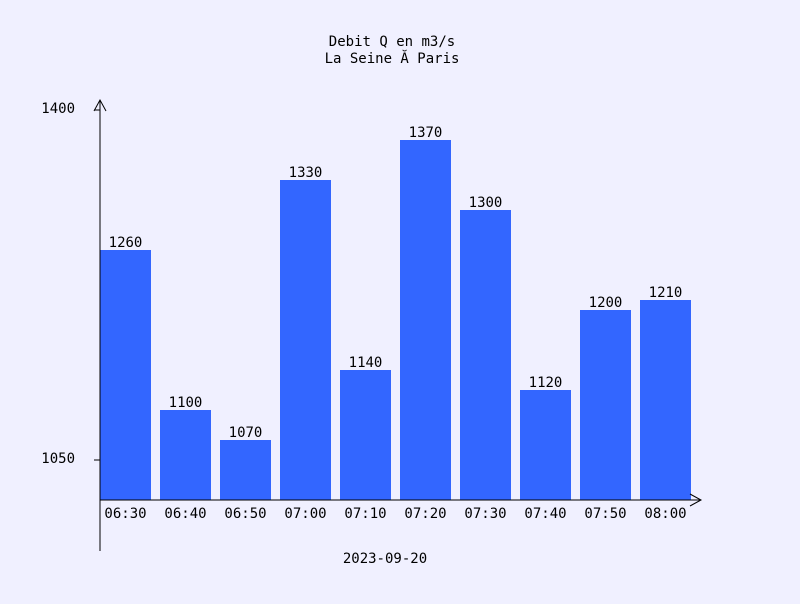 The height and width of the screenshot is (604, 800). What do you see at coordinates (696, 500) in the screenshot?
I see `x-axis-arrow` at bounding box center [696, 500].